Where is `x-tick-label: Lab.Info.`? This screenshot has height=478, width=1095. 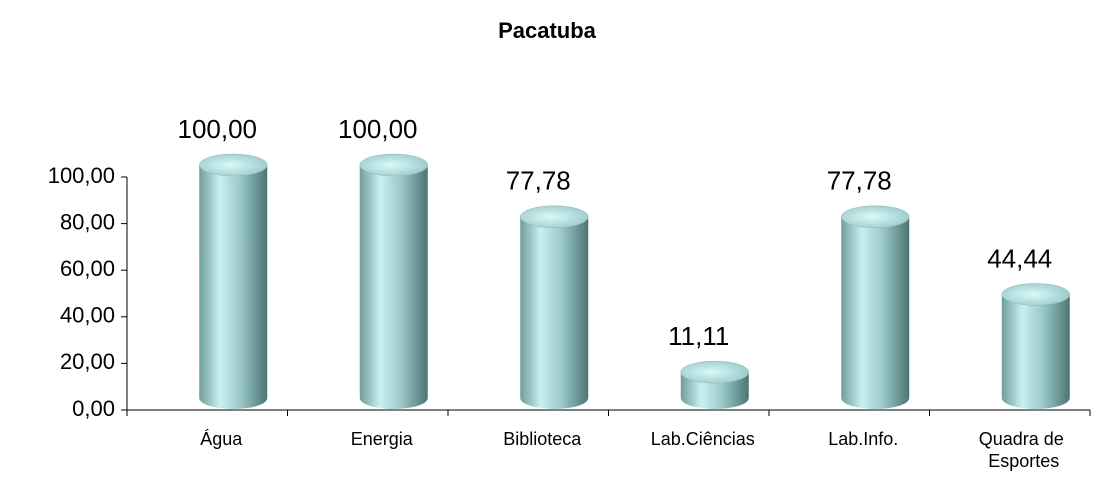 x-tick-label: Lab.Info. is located at coordinates (863, 439).